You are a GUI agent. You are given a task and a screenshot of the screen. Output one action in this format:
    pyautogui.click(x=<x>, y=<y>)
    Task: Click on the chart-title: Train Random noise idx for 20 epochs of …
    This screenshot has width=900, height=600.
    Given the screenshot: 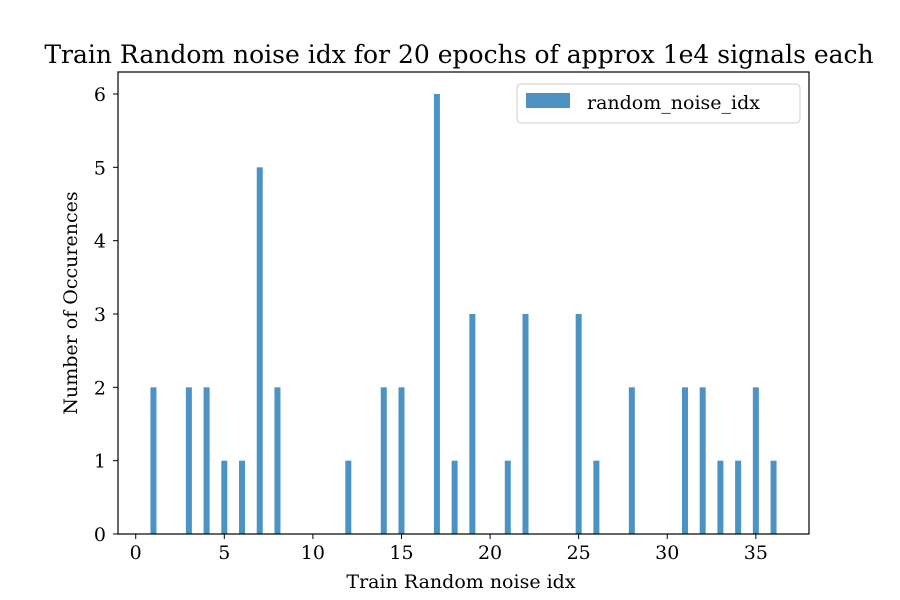 What is the action you would take?
    pyautogui.click(x=458, y=54)
    